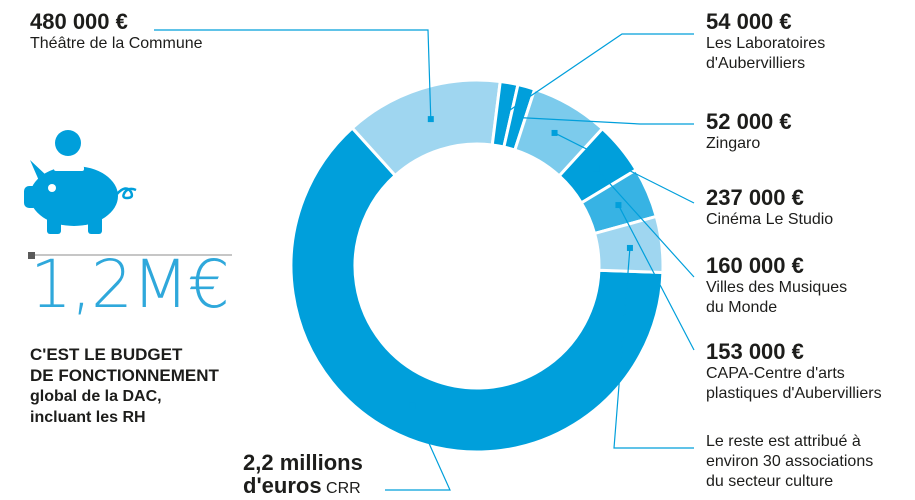 The height and width of the screenshot is (500, 915). I want to click on leader-dot-reste, so click(629, 247).